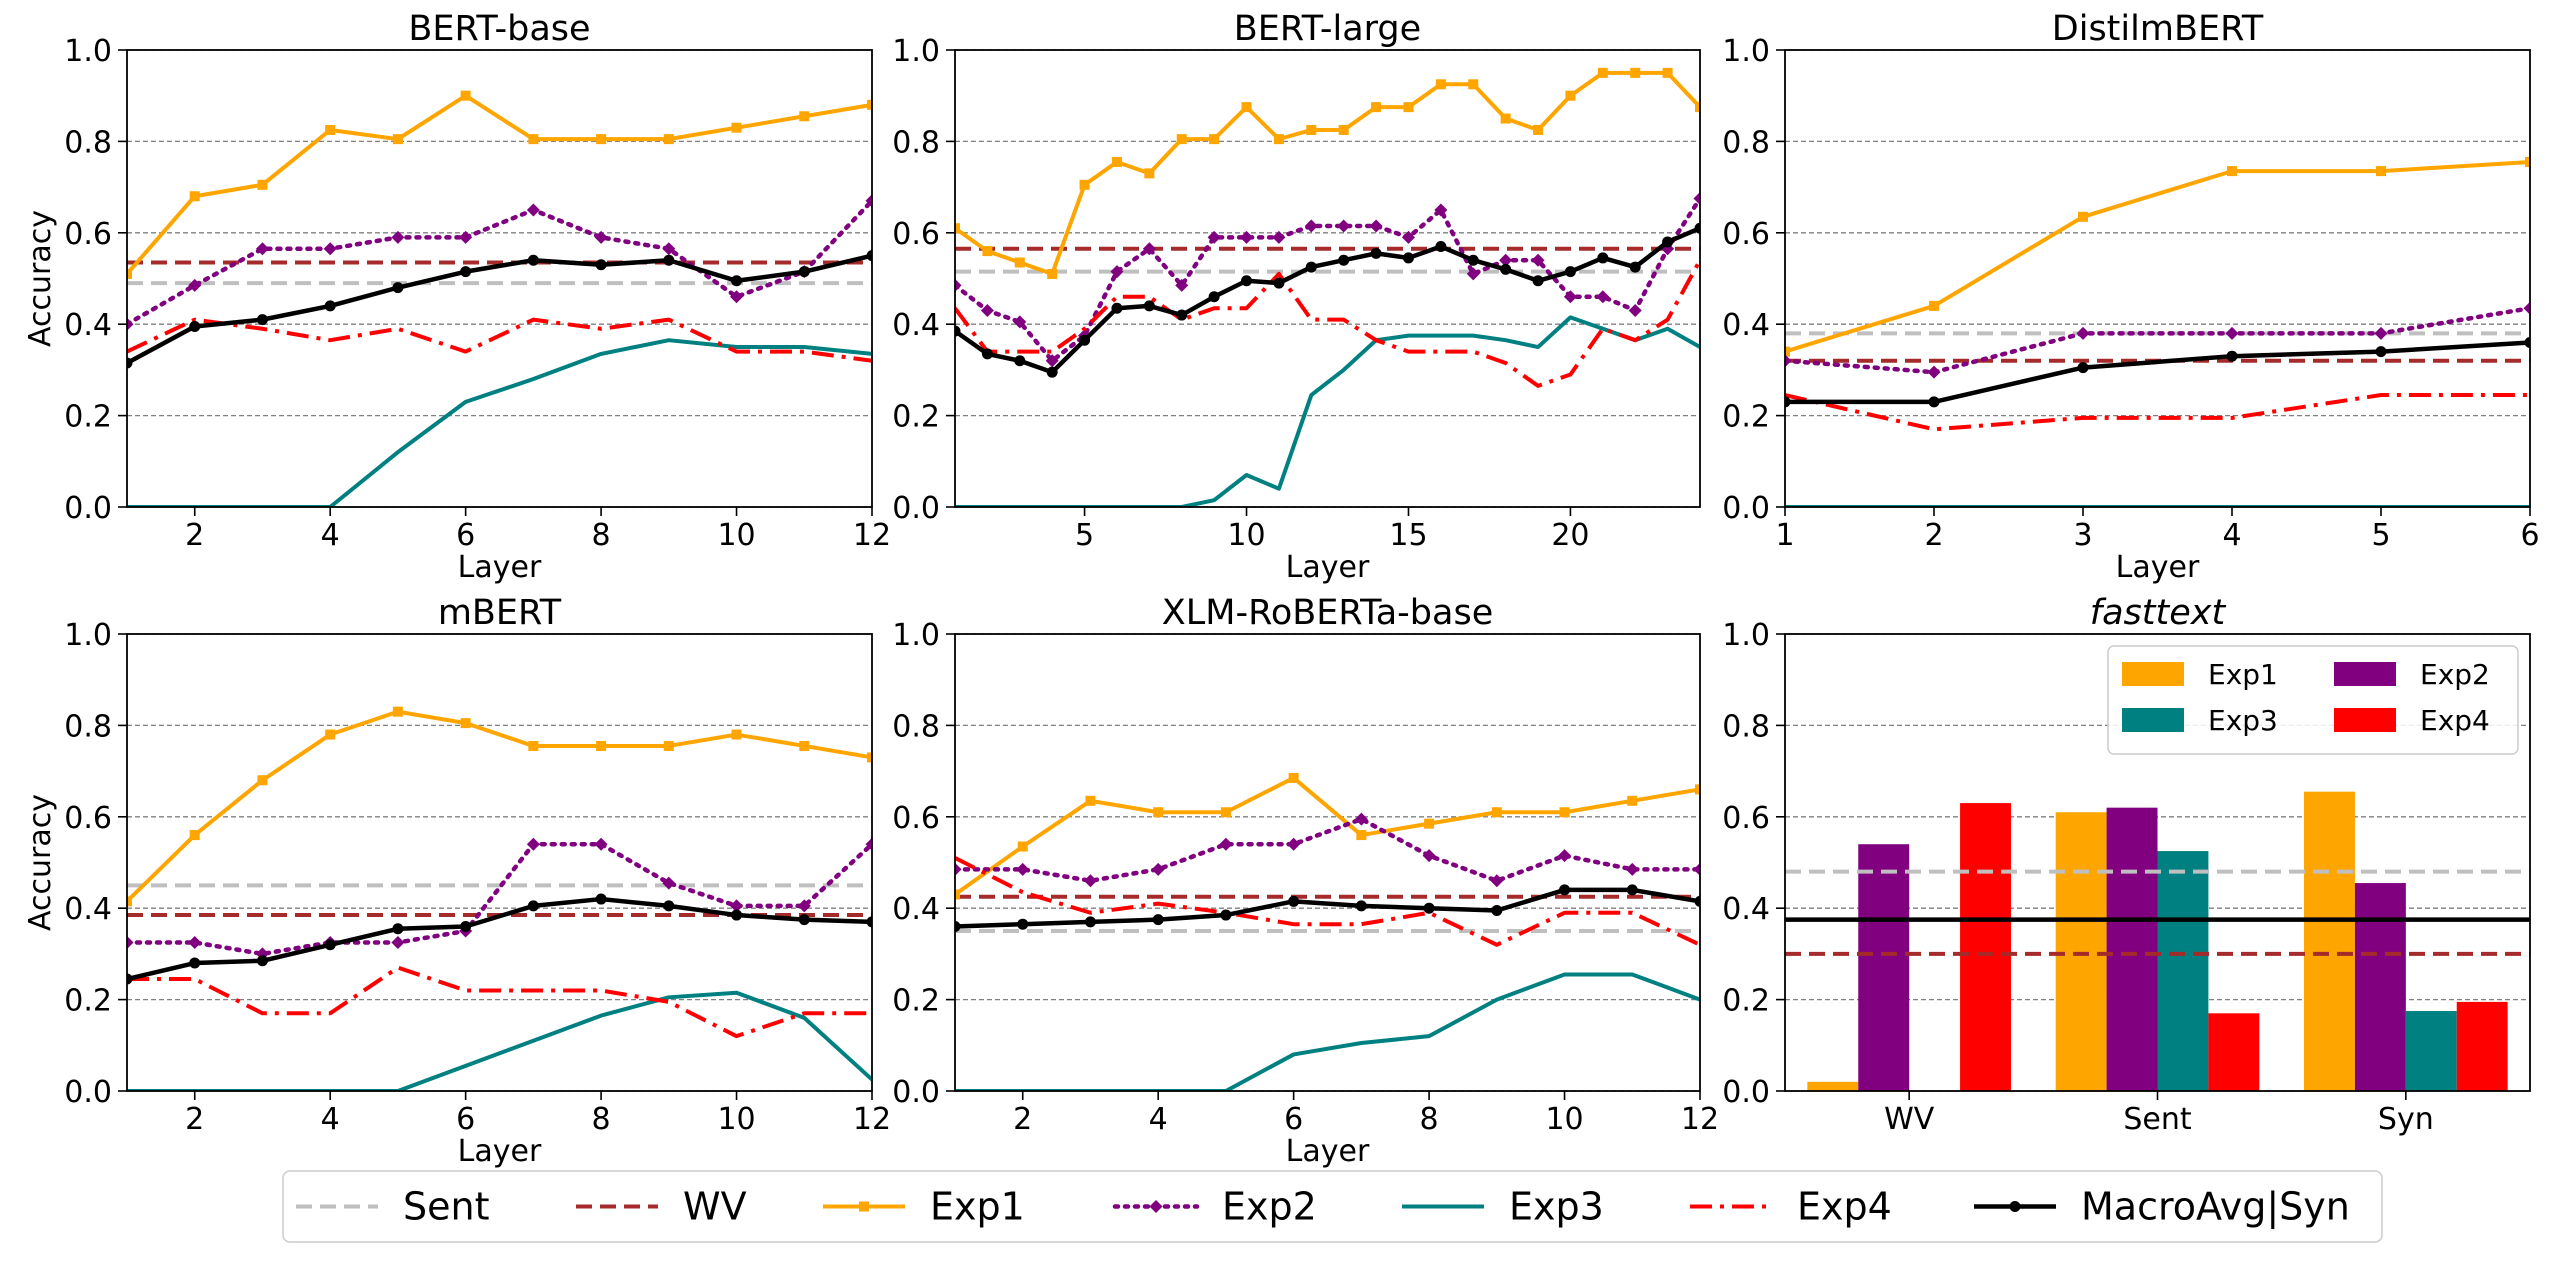  Describe the element at coordinates (916, 142) in the screenshot. I see `panel-bert-large-ytick-label-4: 0.8` at that location.